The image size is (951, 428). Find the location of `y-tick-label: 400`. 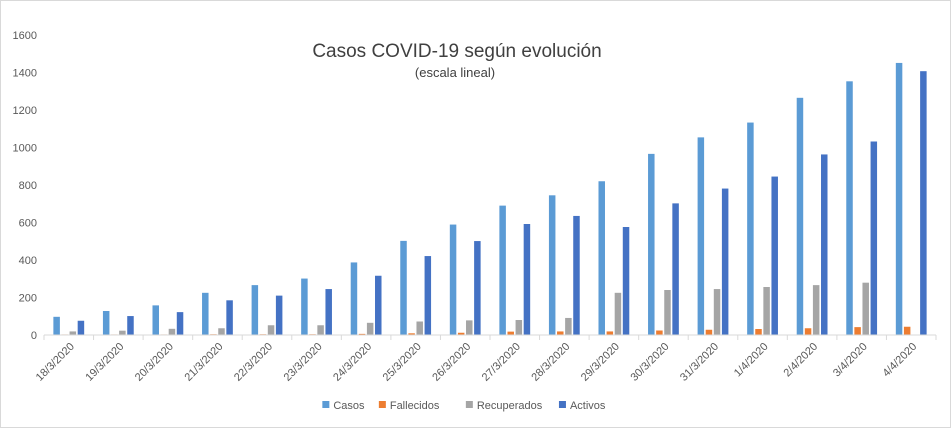

y-tick-label: 400 is located at coordinates (28, 261).